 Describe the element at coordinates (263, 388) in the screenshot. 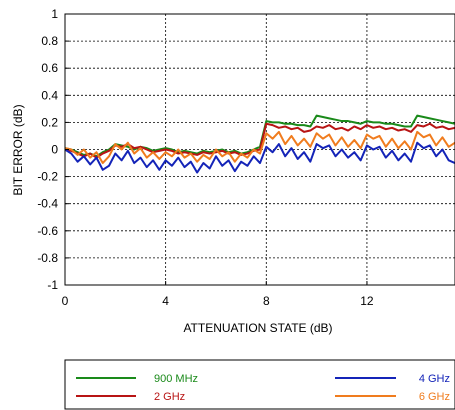

I see `legend: 900 MHz 2 GHz 4 GHz 6 GHz` at that location.